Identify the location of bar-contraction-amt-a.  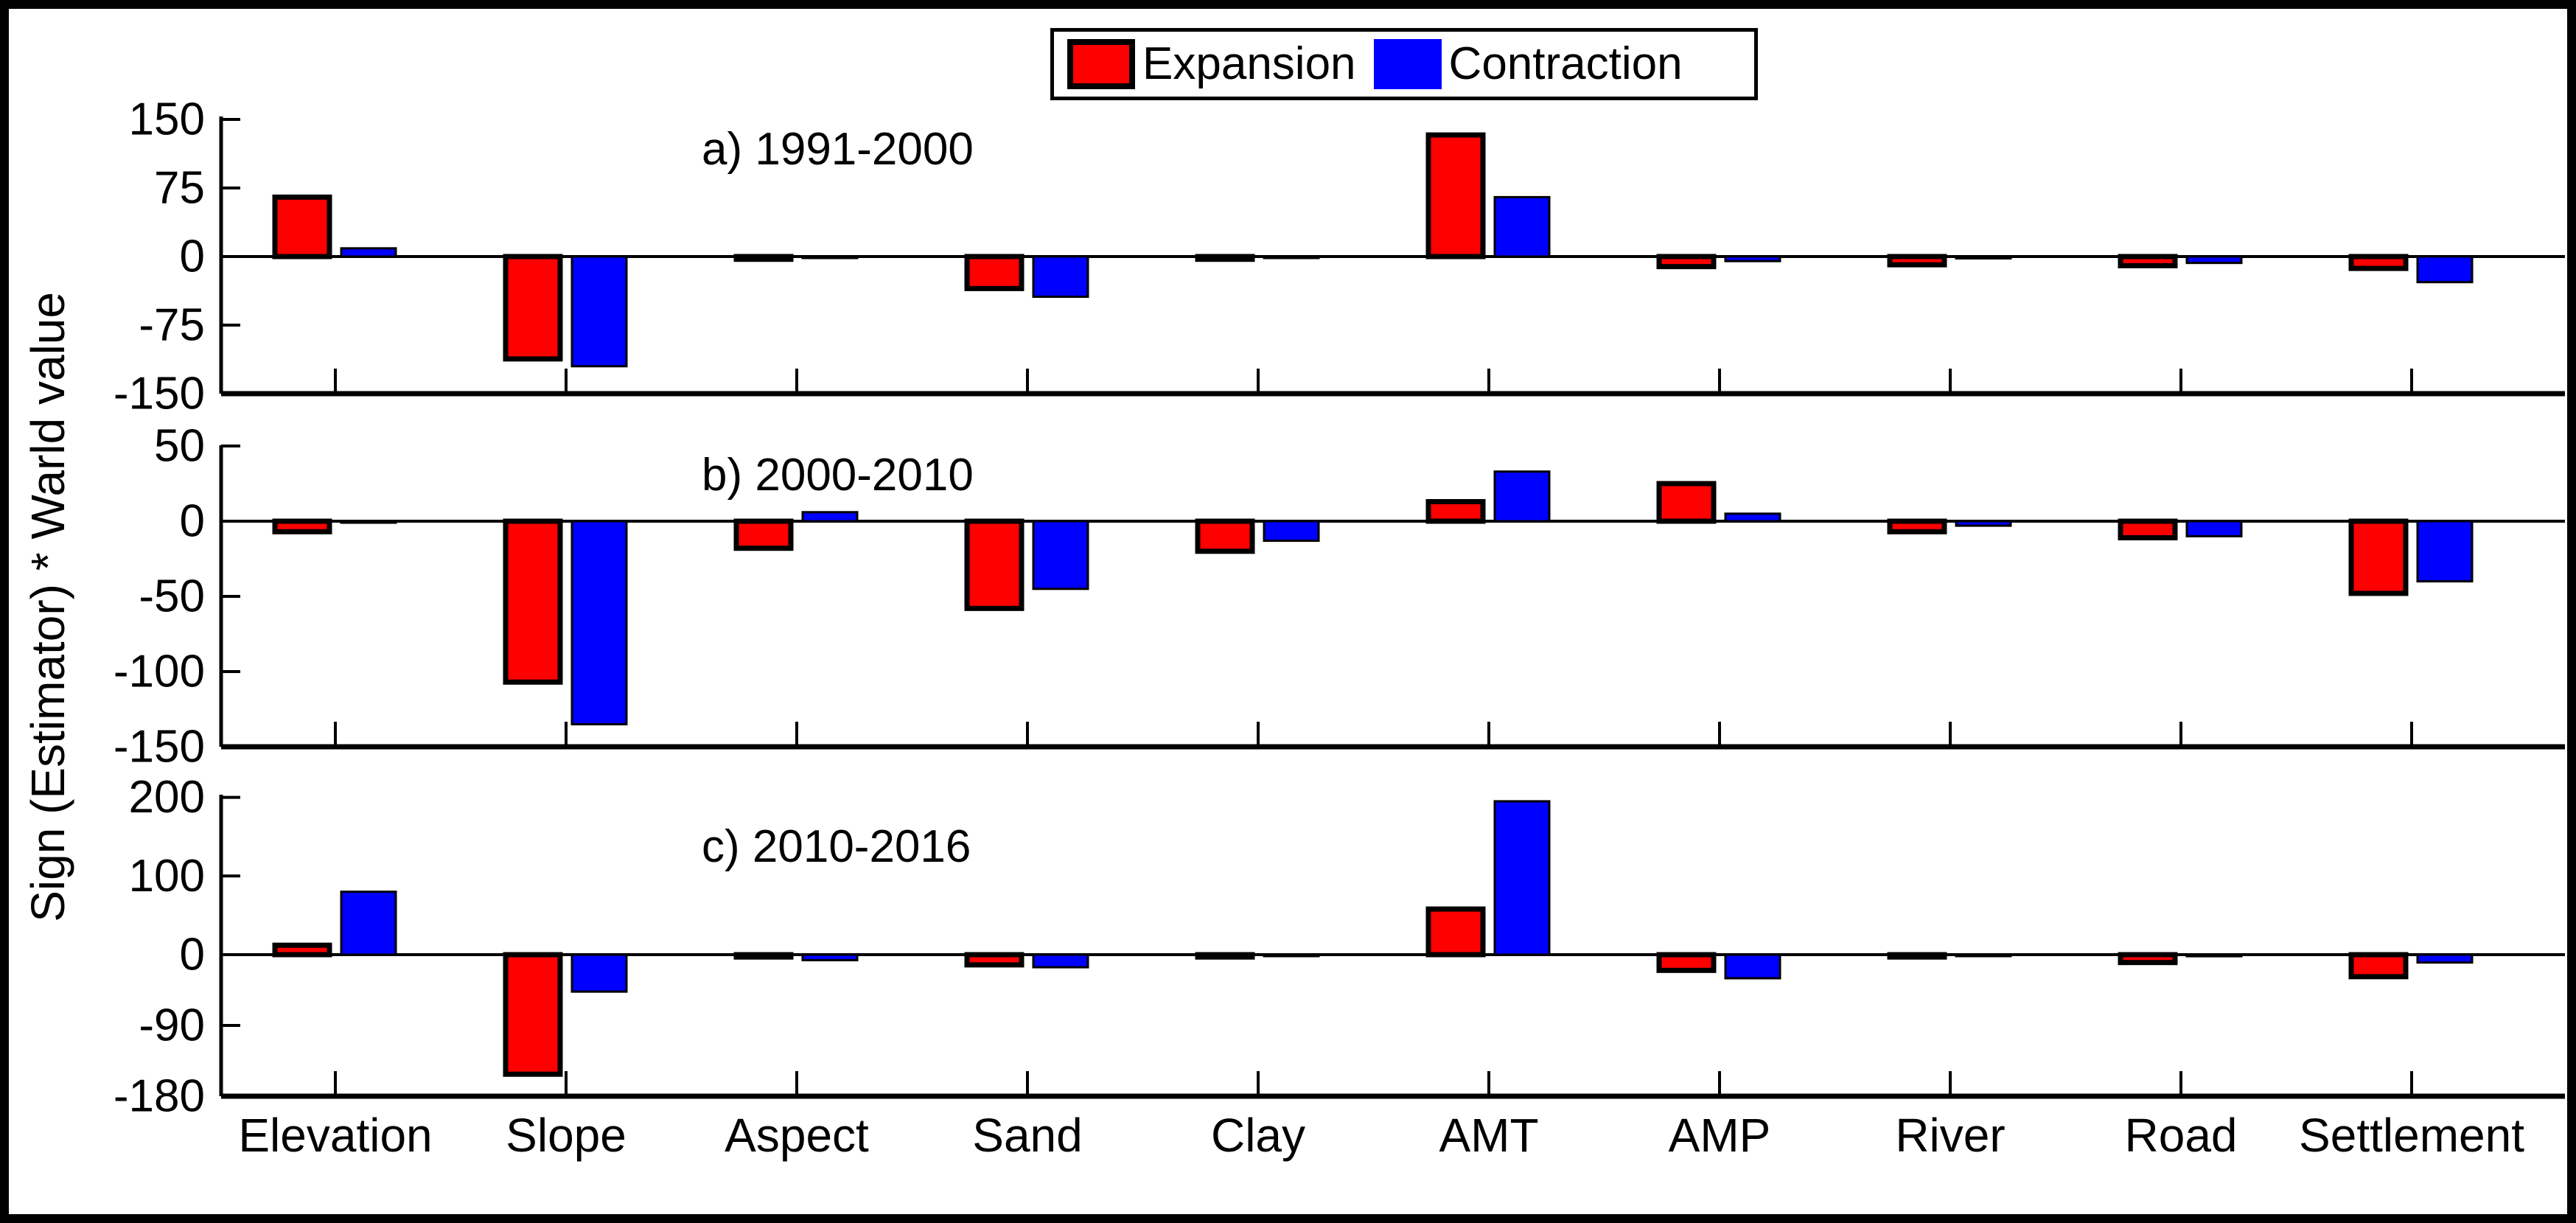
(1522, 226).